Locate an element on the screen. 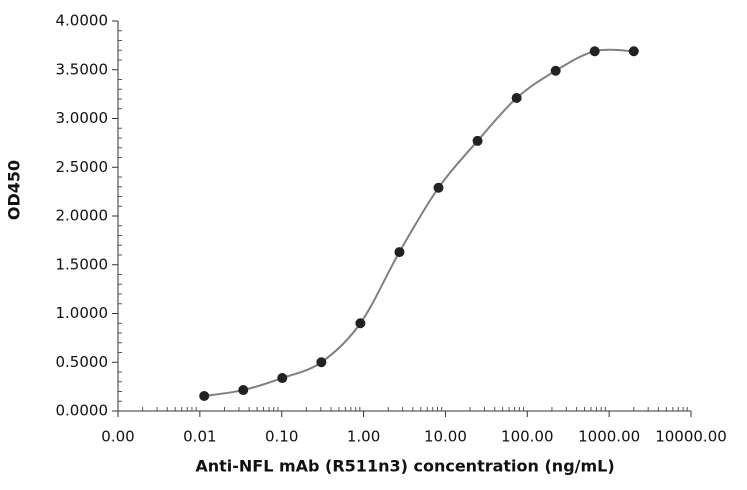 This screenshot has width=747, height=490. y-tick-label: 3.0000 is located at coordinates (82, 118).